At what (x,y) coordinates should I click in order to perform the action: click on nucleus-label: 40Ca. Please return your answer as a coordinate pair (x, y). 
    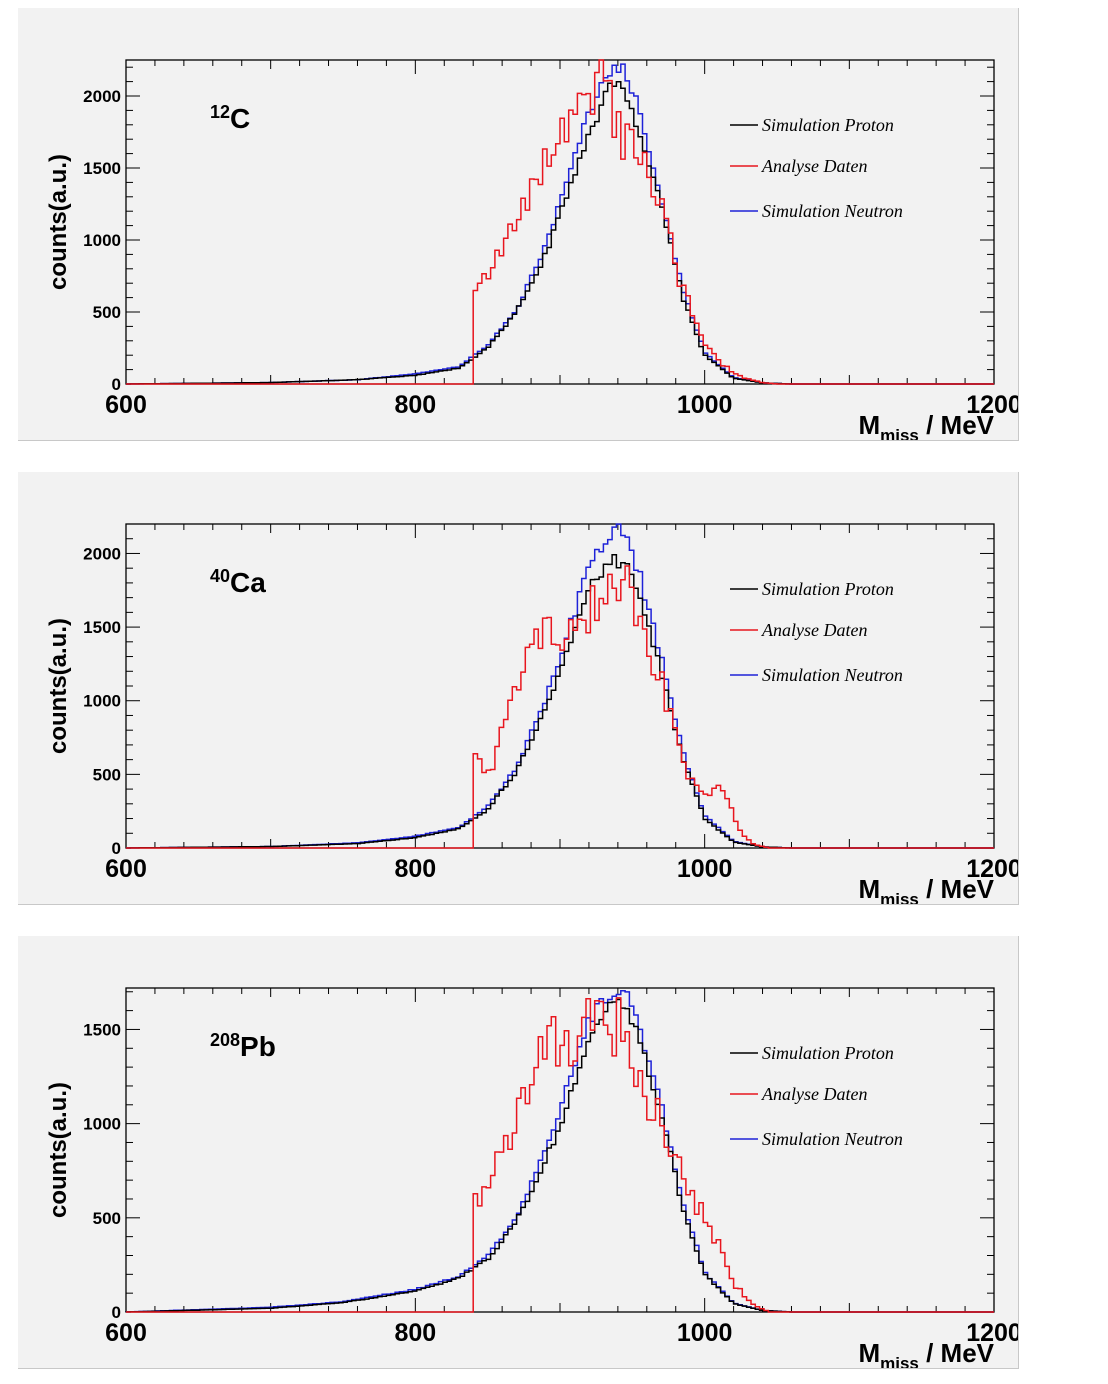
    Looking at the image, I should click on (238, 582).